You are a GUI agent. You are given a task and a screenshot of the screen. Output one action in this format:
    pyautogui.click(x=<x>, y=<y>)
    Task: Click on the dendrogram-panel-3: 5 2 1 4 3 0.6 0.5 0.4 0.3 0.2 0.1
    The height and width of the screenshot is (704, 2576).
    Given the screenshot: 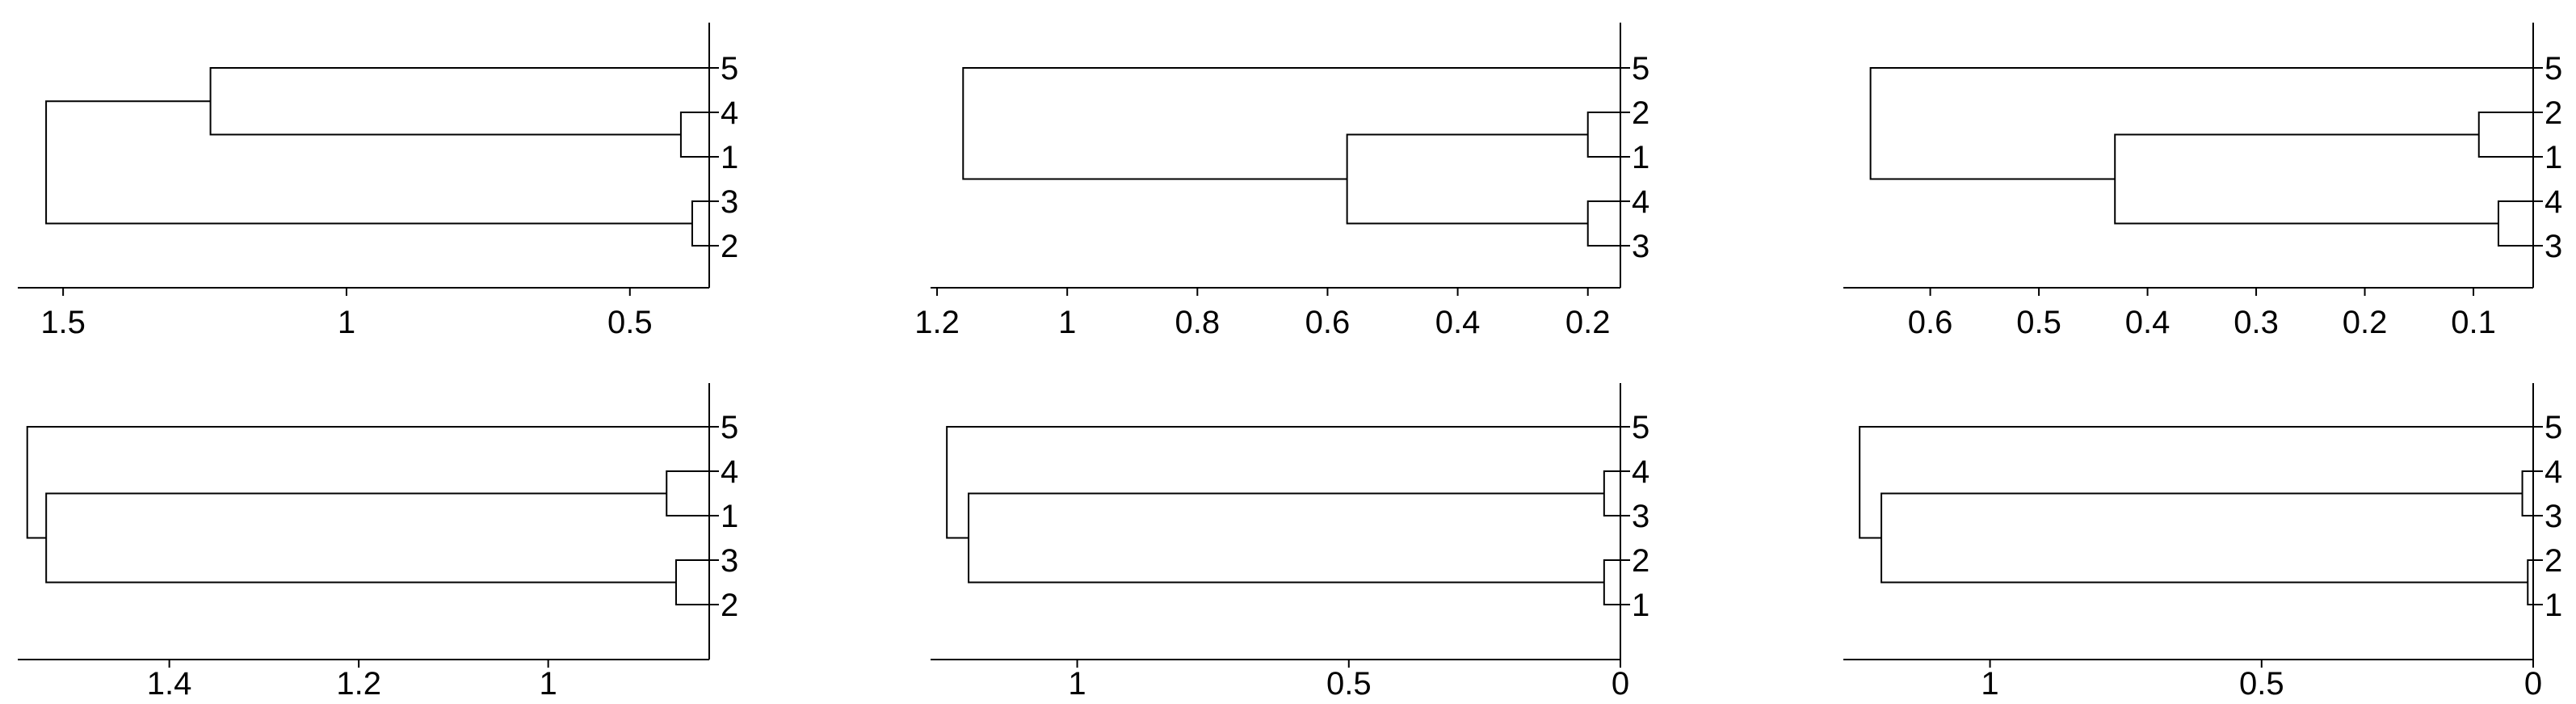 What is the action you would take?
    pyautogui.click(x=2202, y=181)
    